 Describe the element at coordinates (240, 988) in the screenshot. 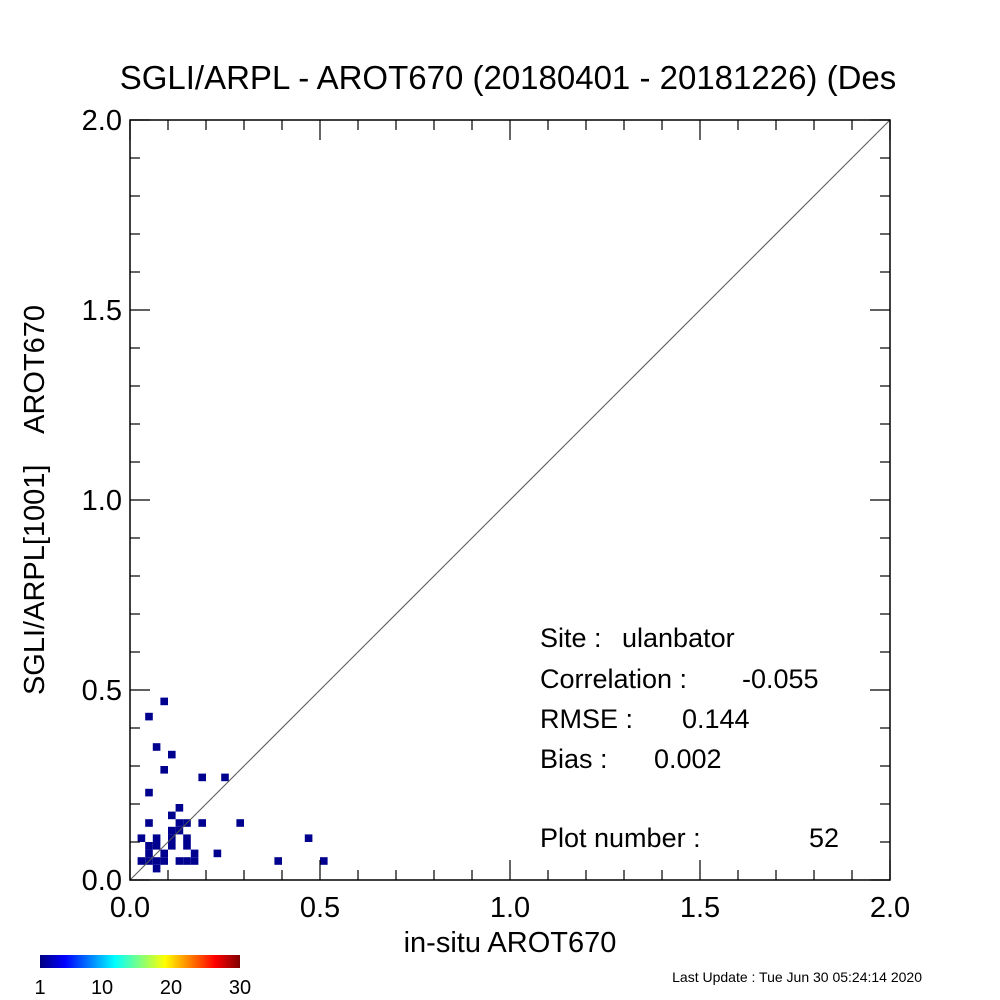

I see `colorbar-label: 30` at that location.